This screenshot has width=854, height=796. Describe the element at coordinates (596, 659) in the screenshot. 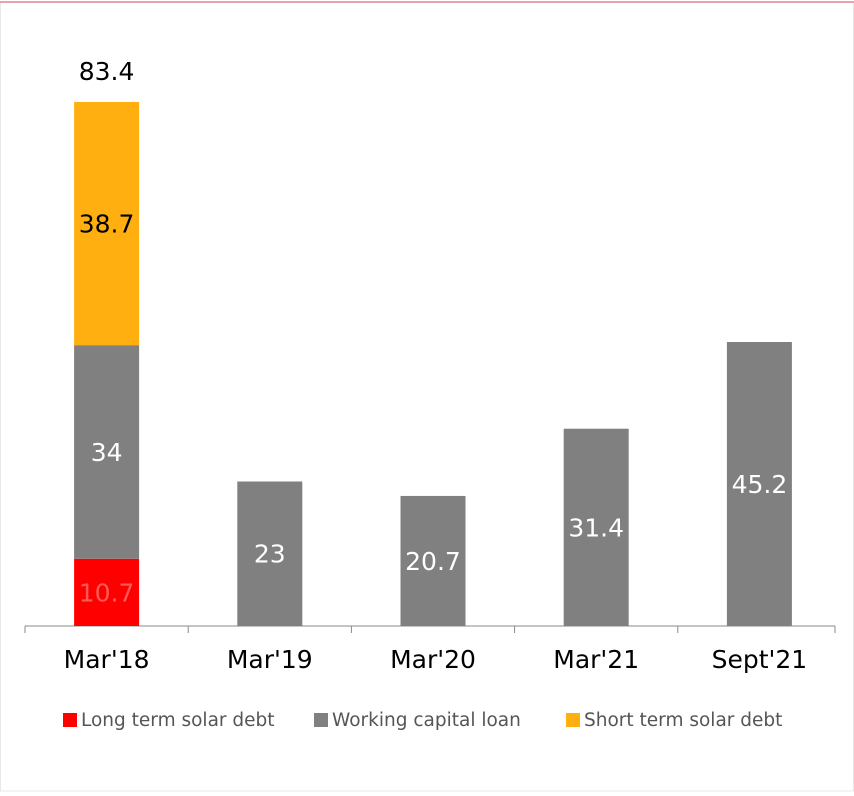

I see `x-tick-label: Mar'21` at that location.